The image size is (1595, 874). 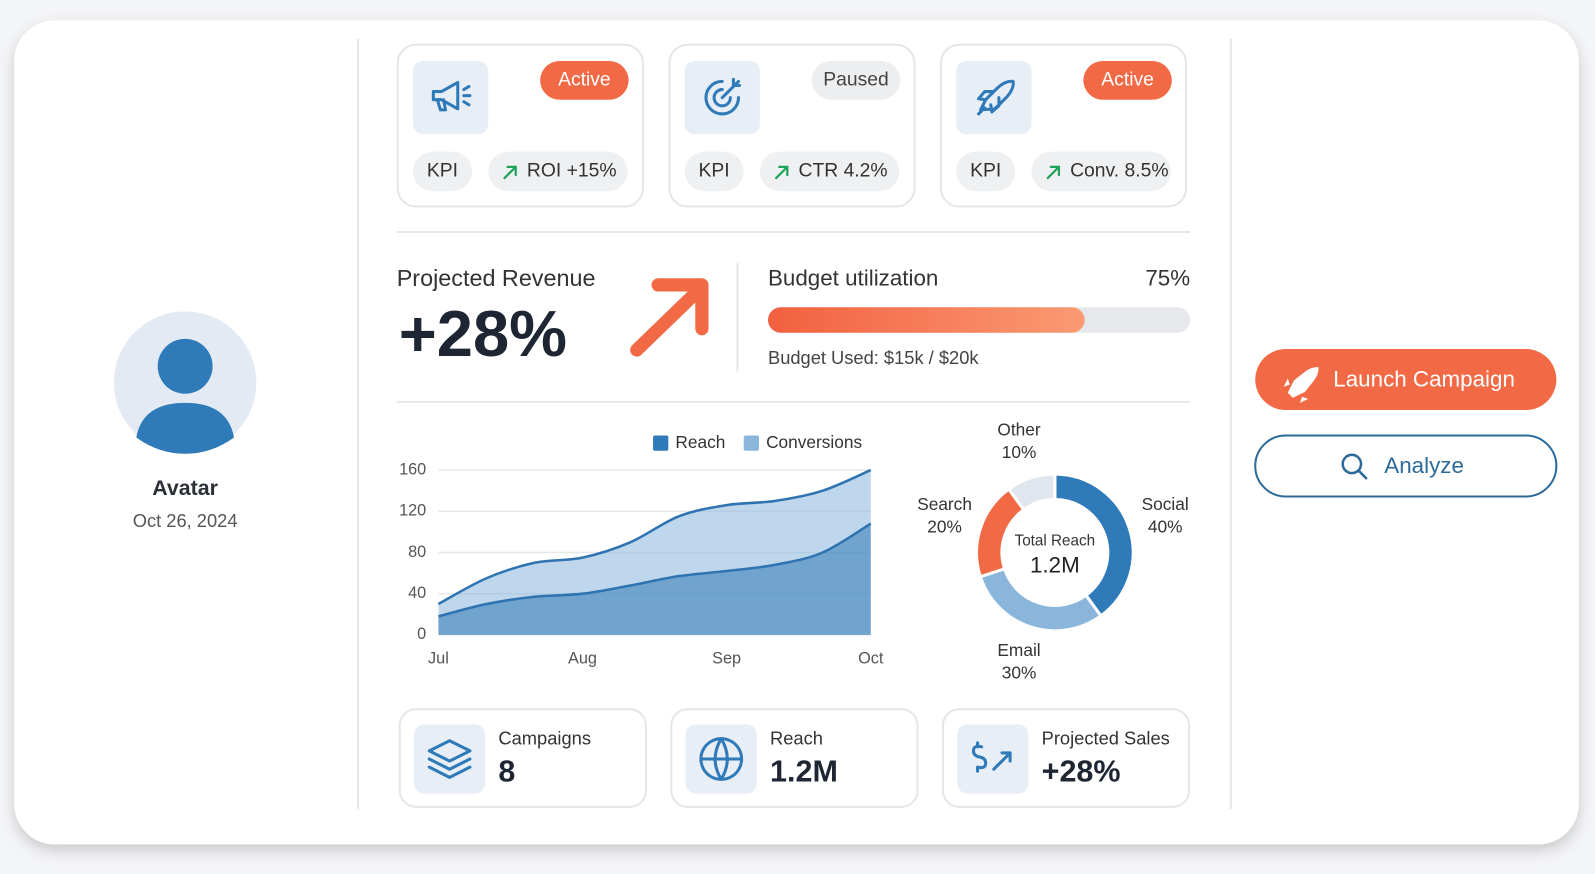 I want to click on stat-card: Reach 1.2M, so click(x=794, y=758).